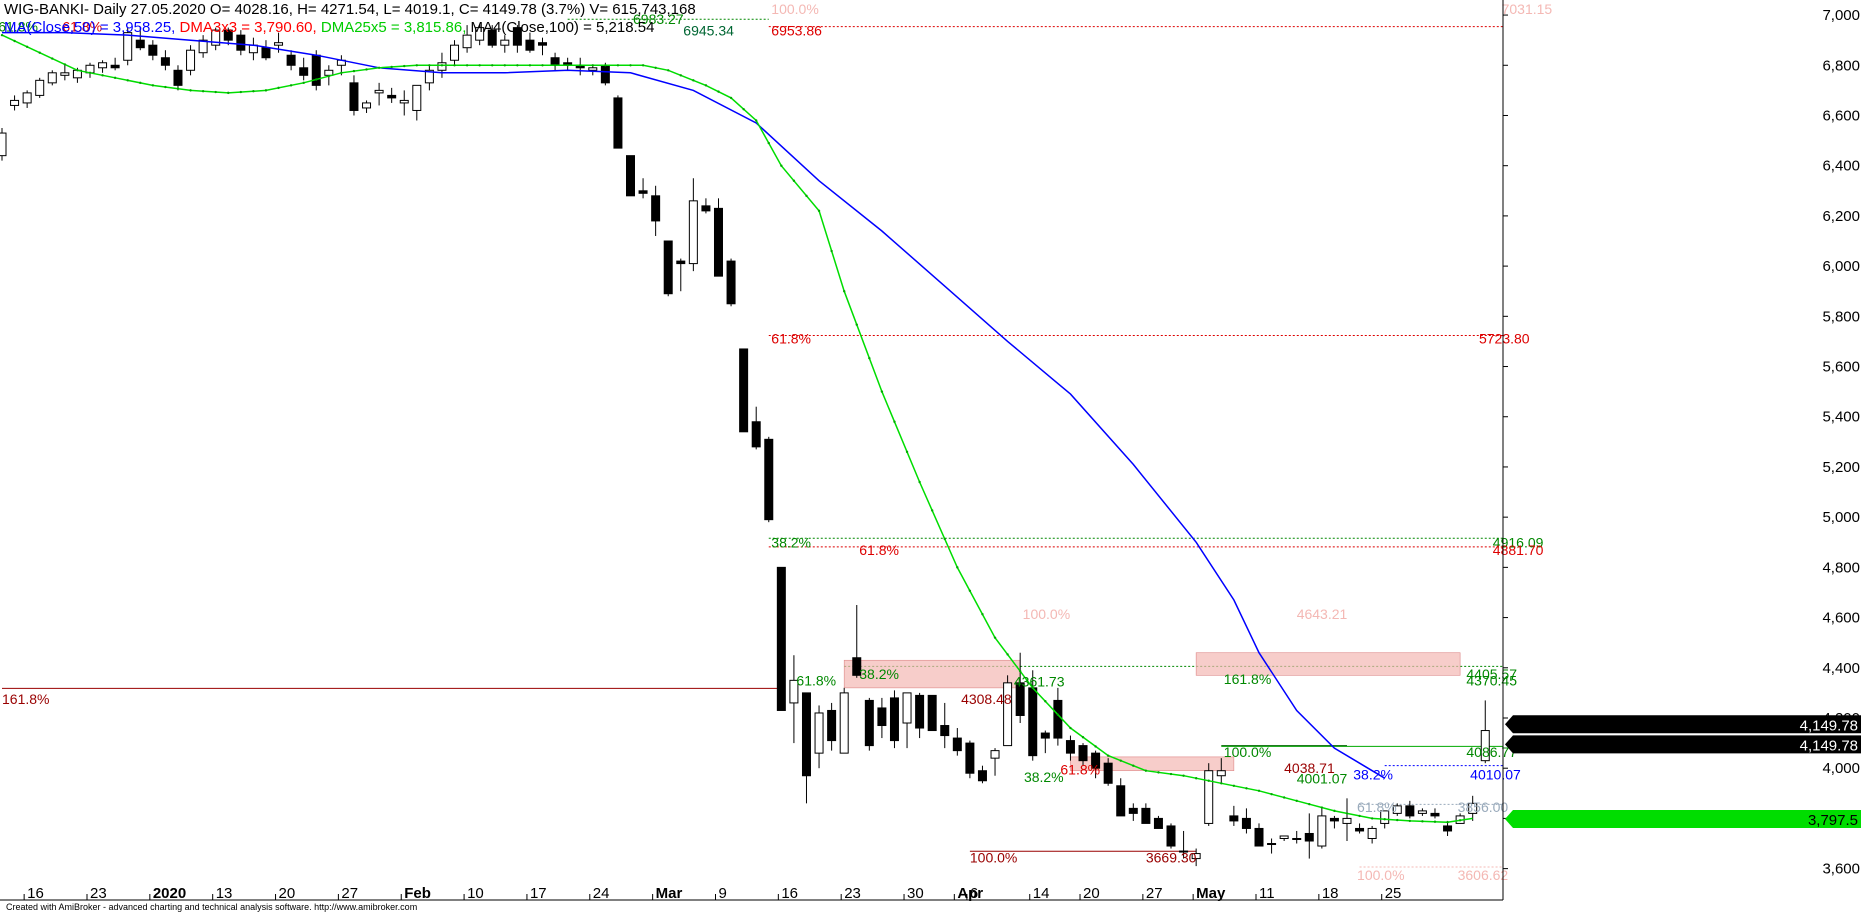  Describe the element at coordinates (250, 27) in the screenshot. I see `indicator-1: DMA3x3 = 3,790.60,` at that location.